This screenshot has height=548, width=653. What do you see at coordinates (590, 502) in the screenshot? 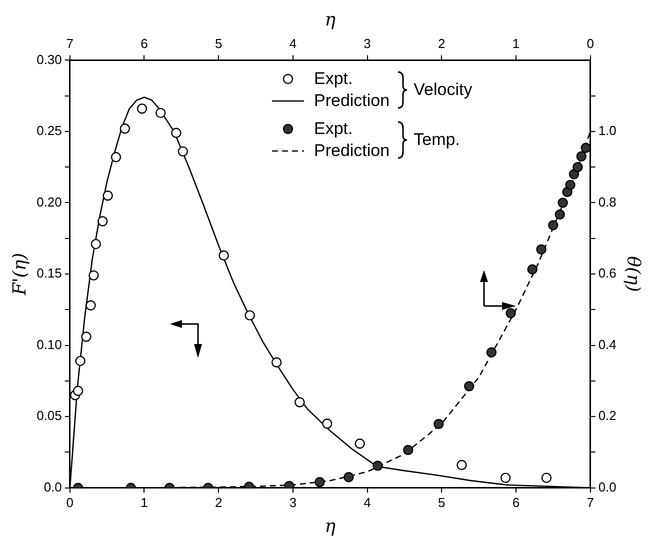
I see `x-tick-label: 7` at bounding box center [590, 502].